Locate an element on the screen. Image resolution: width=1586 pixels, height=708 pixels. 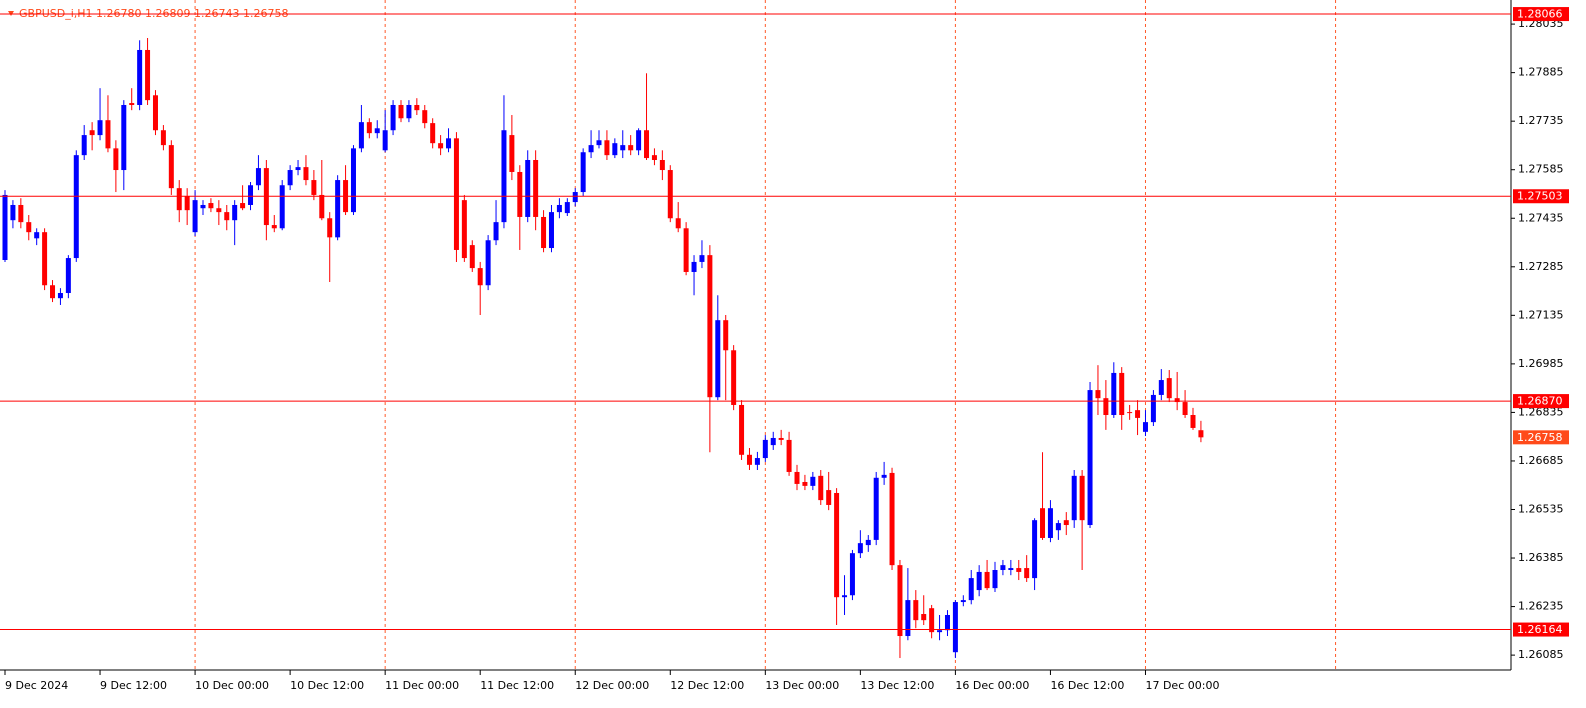
level-label: 1.26870 is located at coordinates (1540, 401).